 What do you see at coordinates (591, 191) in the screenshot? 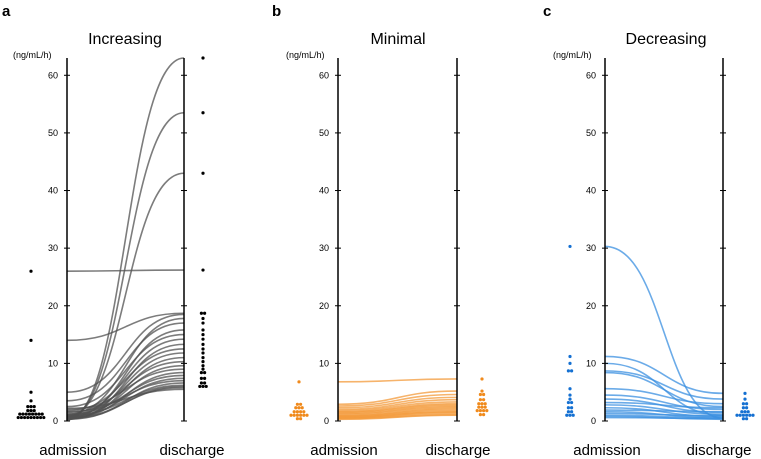
I see `y-tick-label: 40` at bounding box center [591, 191].